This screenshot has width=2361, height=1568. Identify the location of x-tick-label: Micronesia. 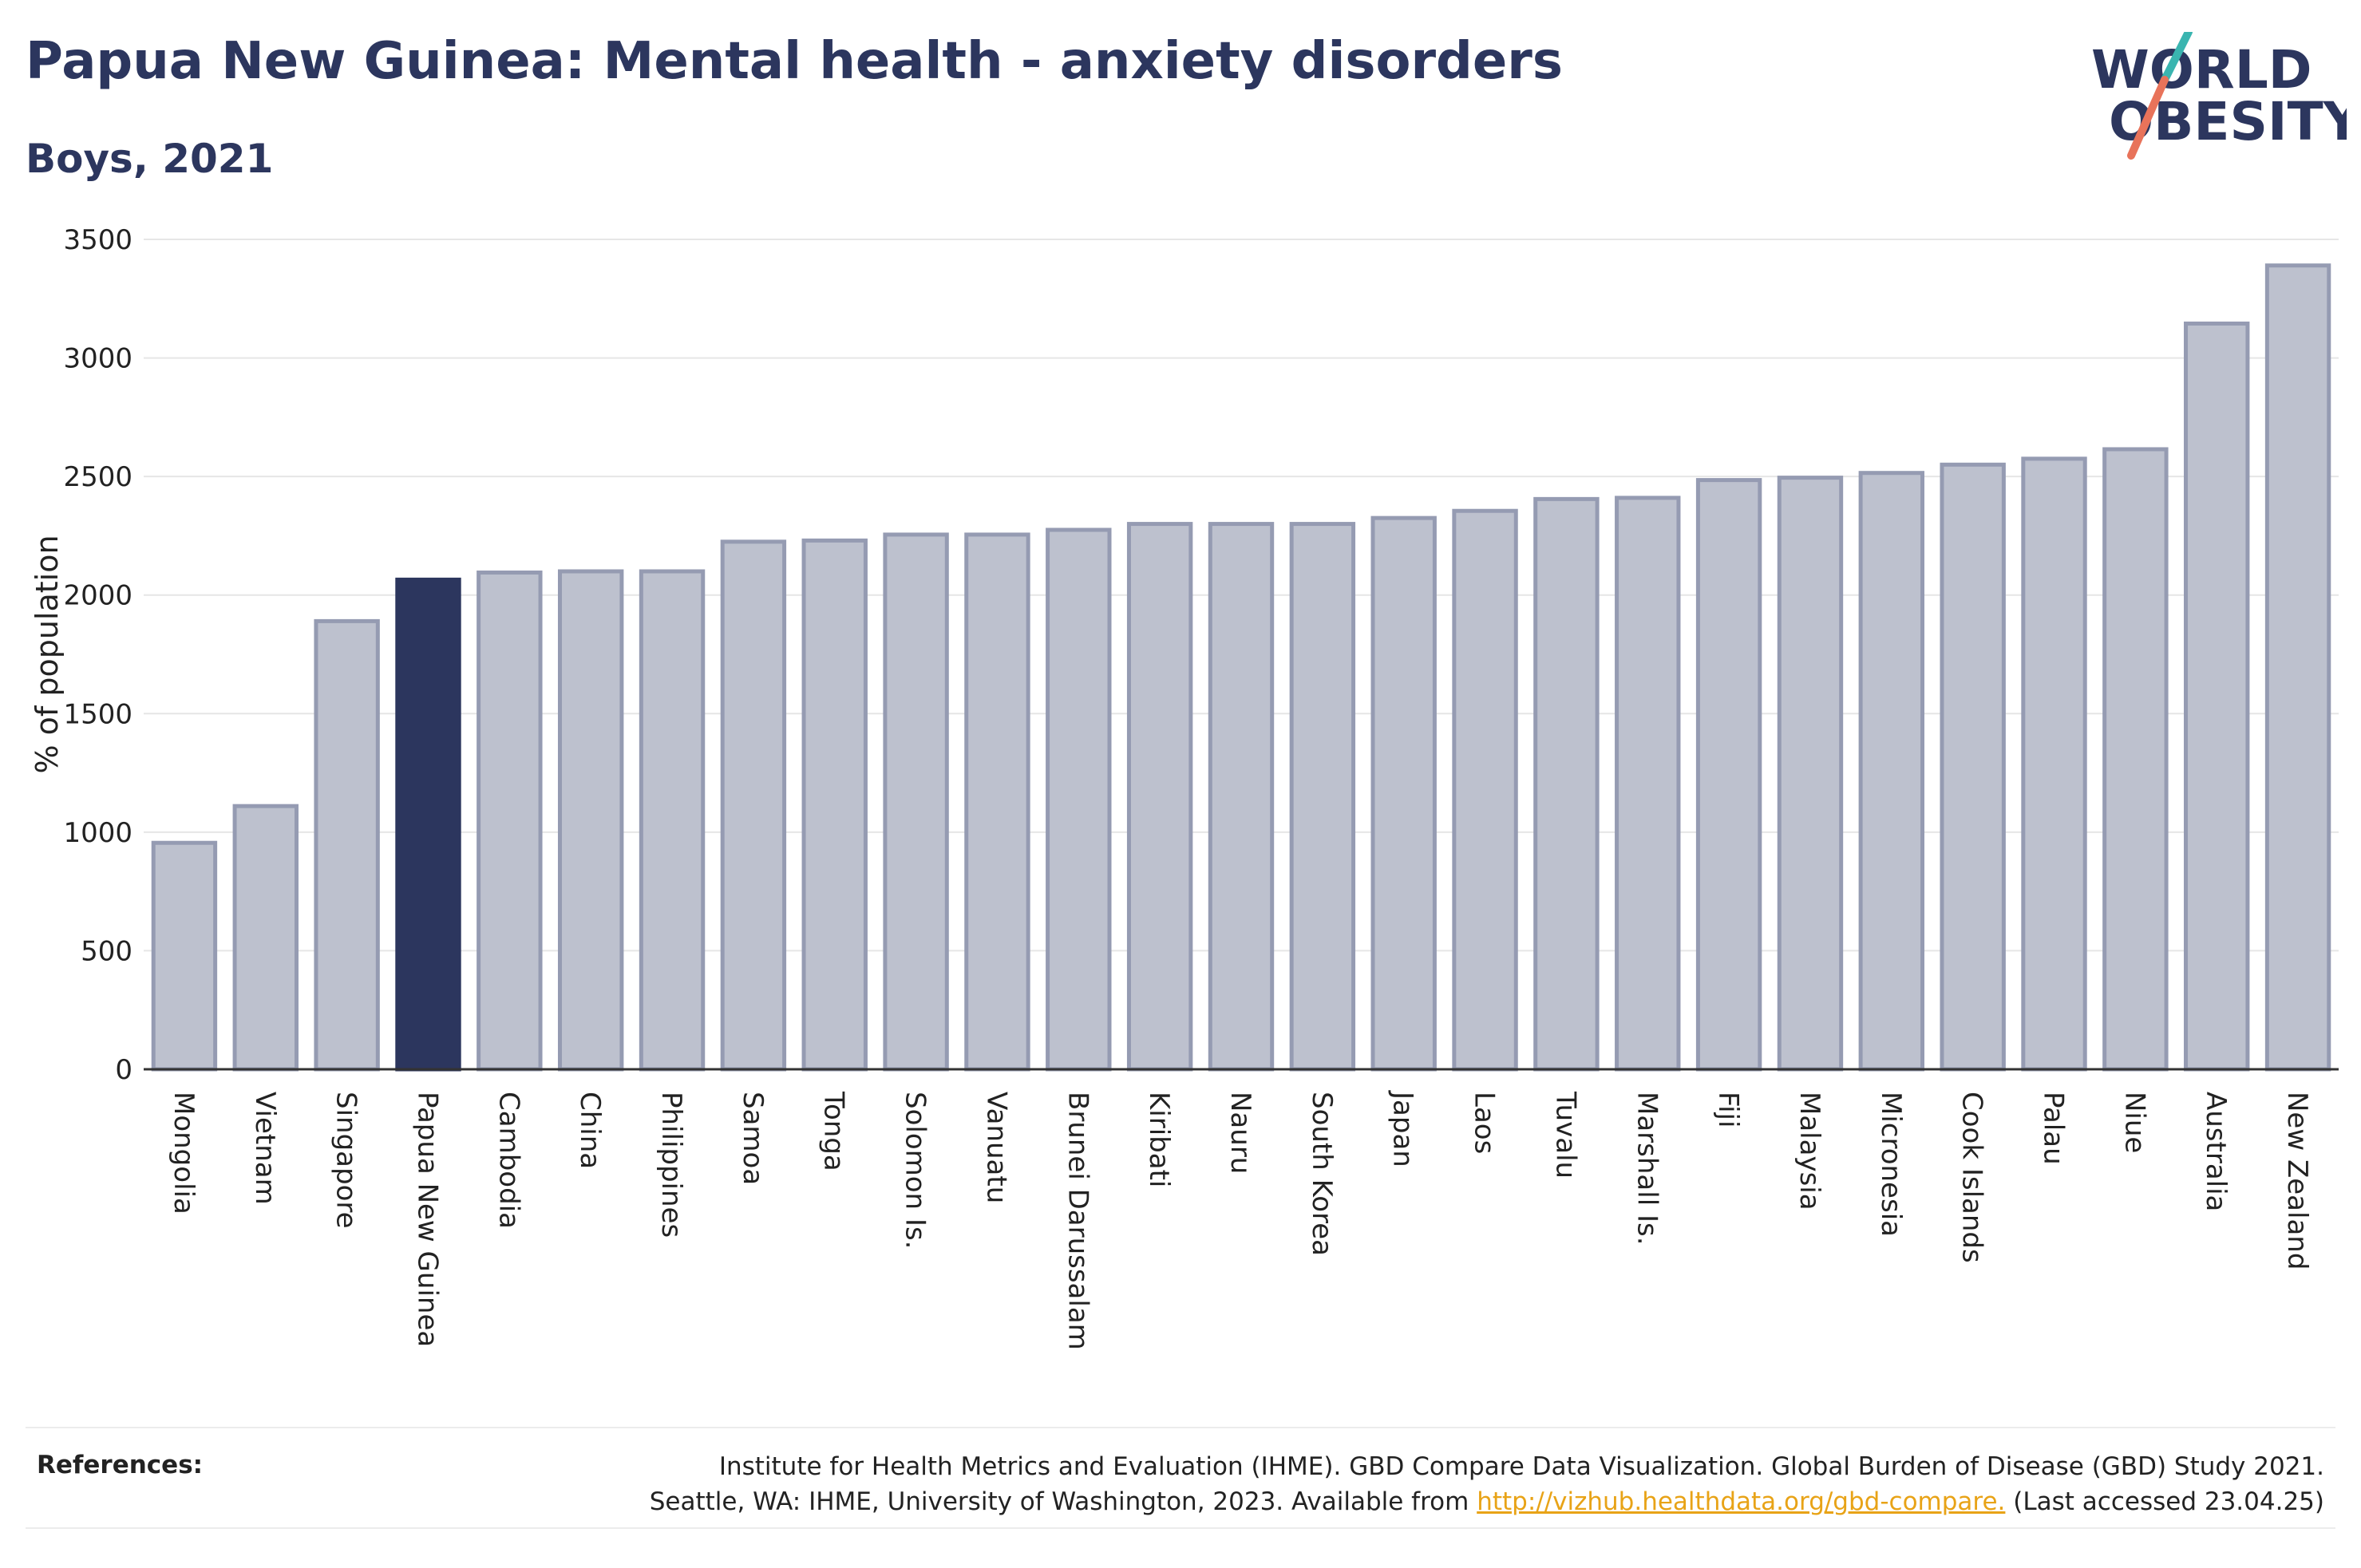
(1891, 1164).